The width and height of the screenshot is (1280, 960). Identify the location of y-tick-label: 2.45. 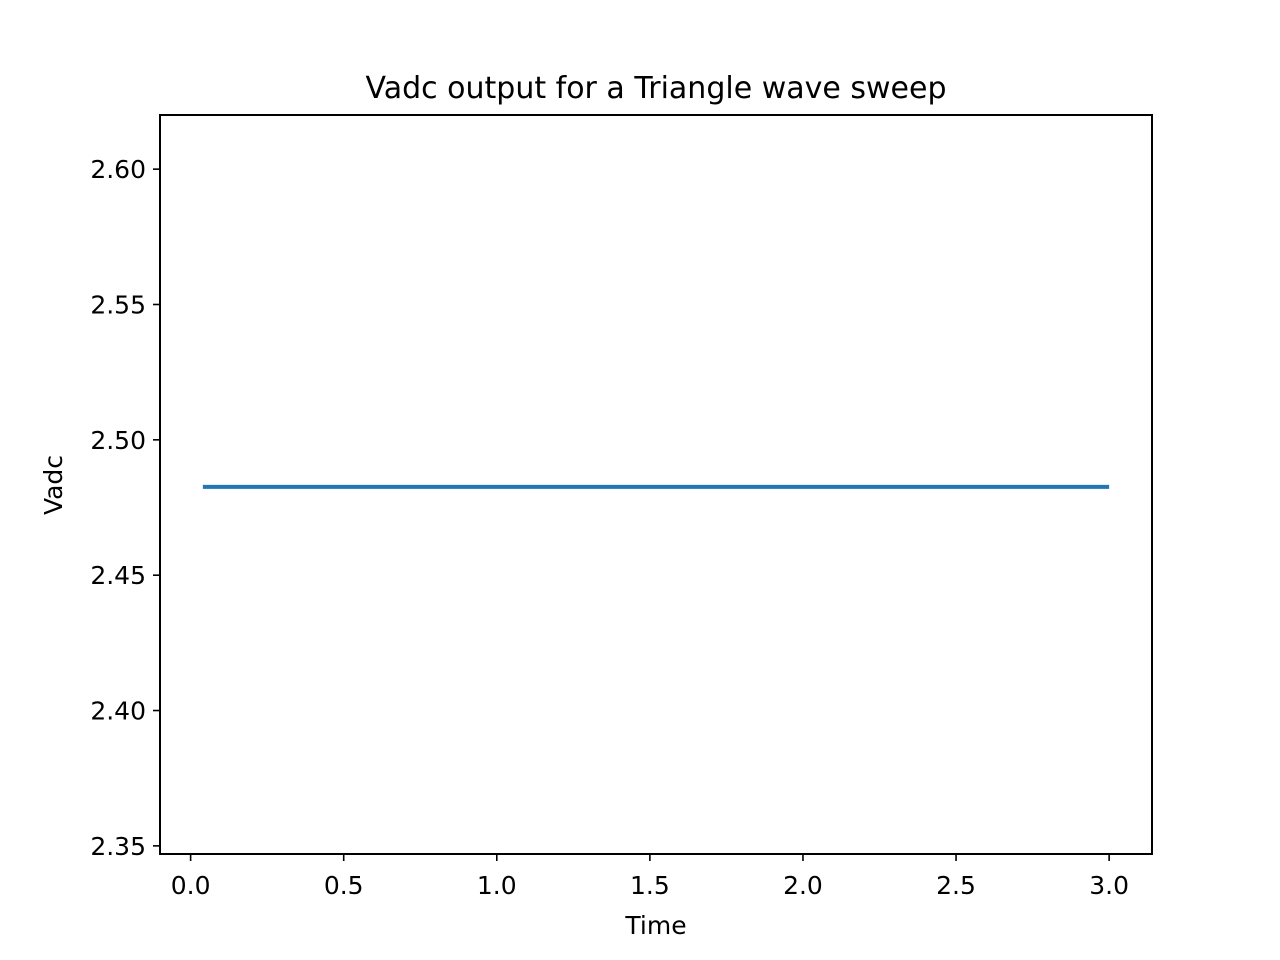
(118, 575).